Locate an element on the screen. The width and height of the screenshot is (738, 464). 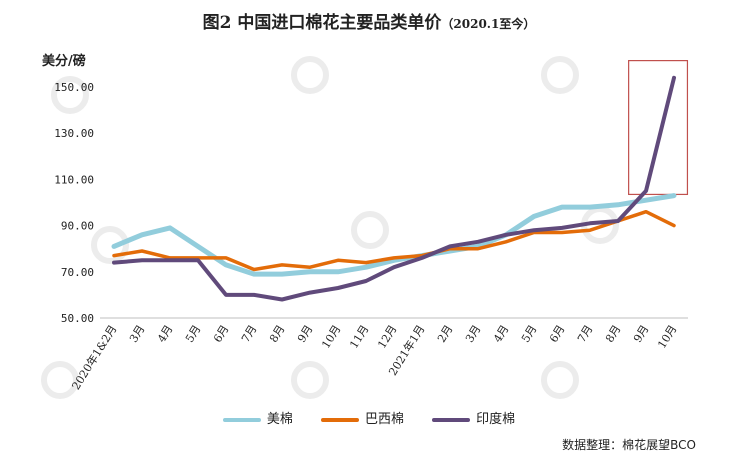
highlight-box is located at coordinates (658, 128).